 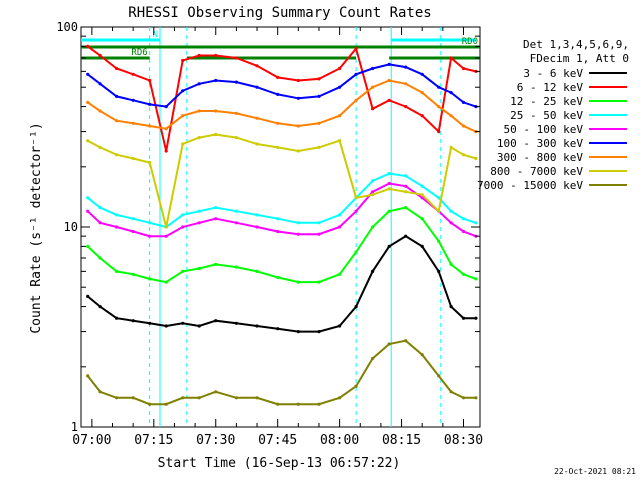 I want to click on legend-entry-label: 12 - 25 keV, so click(x=546, y=101).